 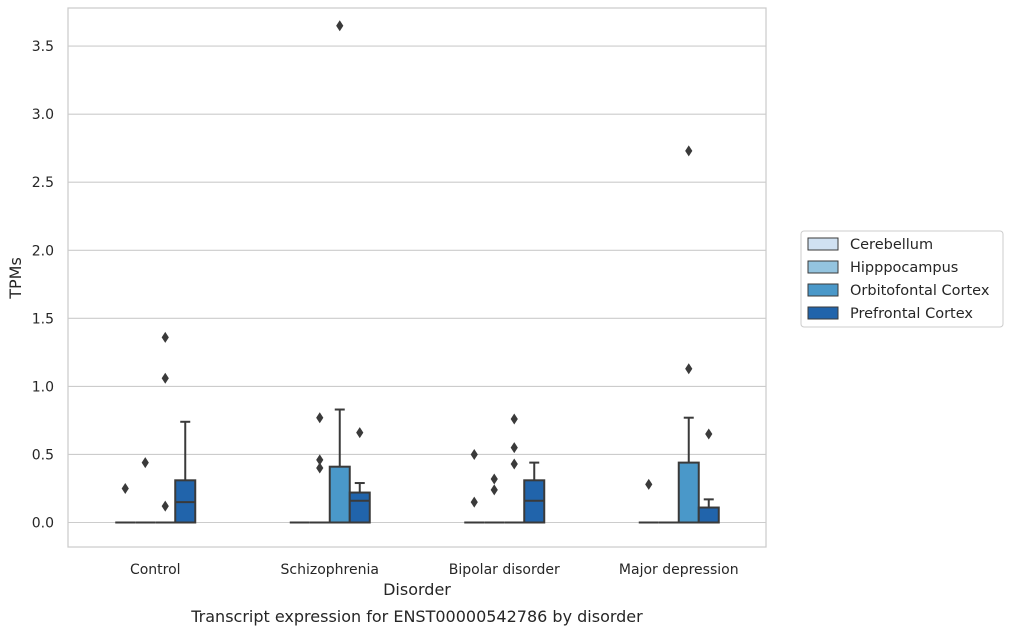 What do you see at coordinates (43, 455) in the screenshot?
I see `y-tick-label: 0.5` at bounding box center [43, 455].